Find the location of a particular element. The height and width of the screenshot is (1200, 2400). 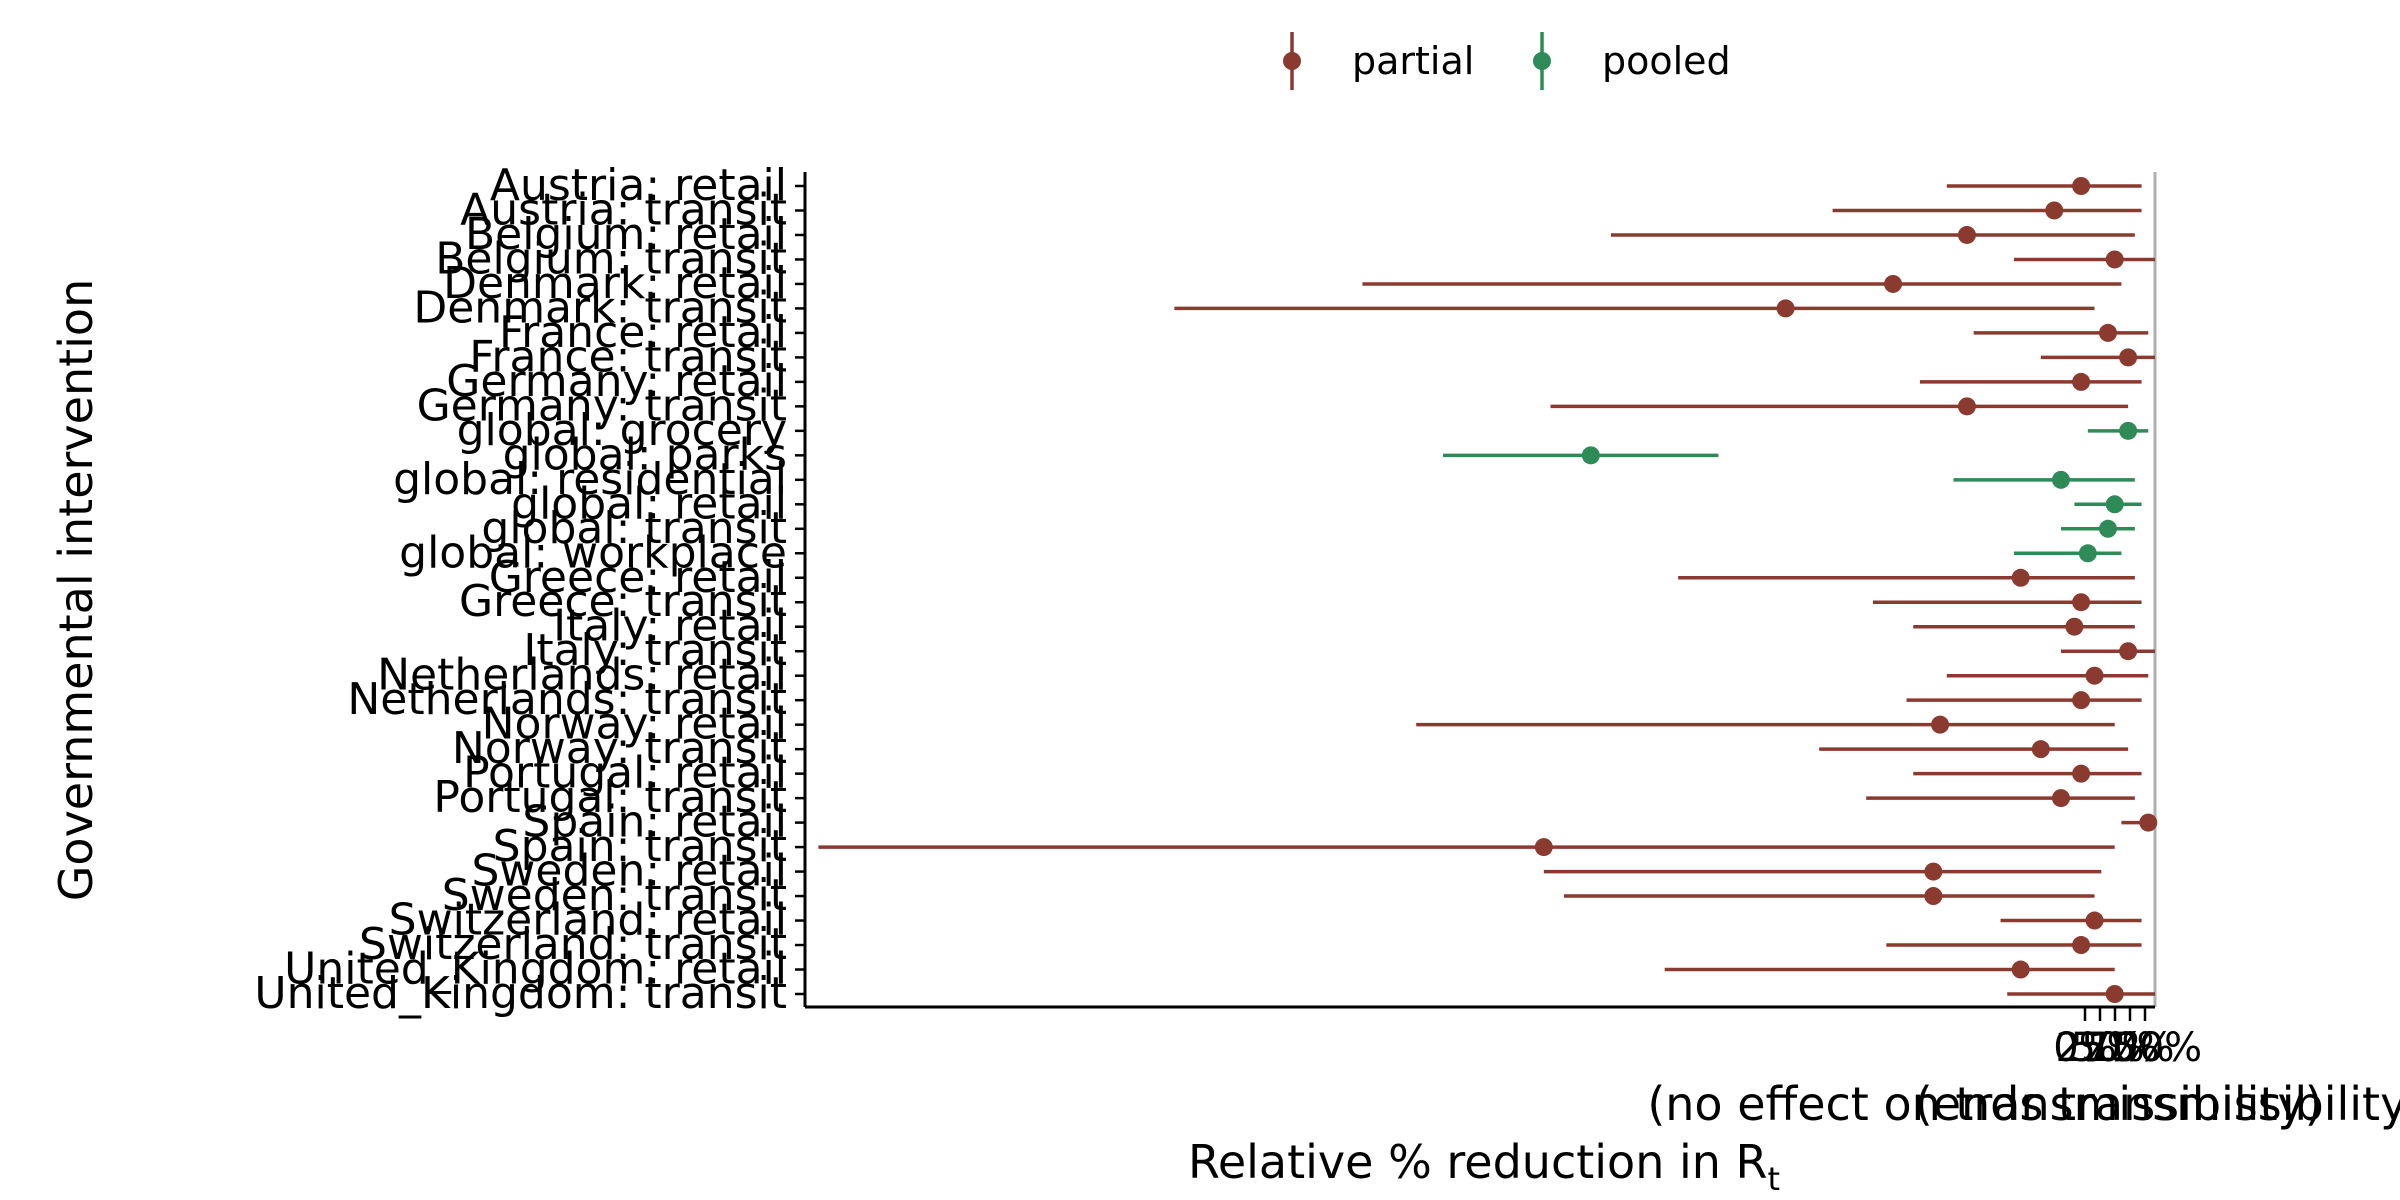

y-tick-label: United_Kingdom: retail is located at coordinates (535, 969).